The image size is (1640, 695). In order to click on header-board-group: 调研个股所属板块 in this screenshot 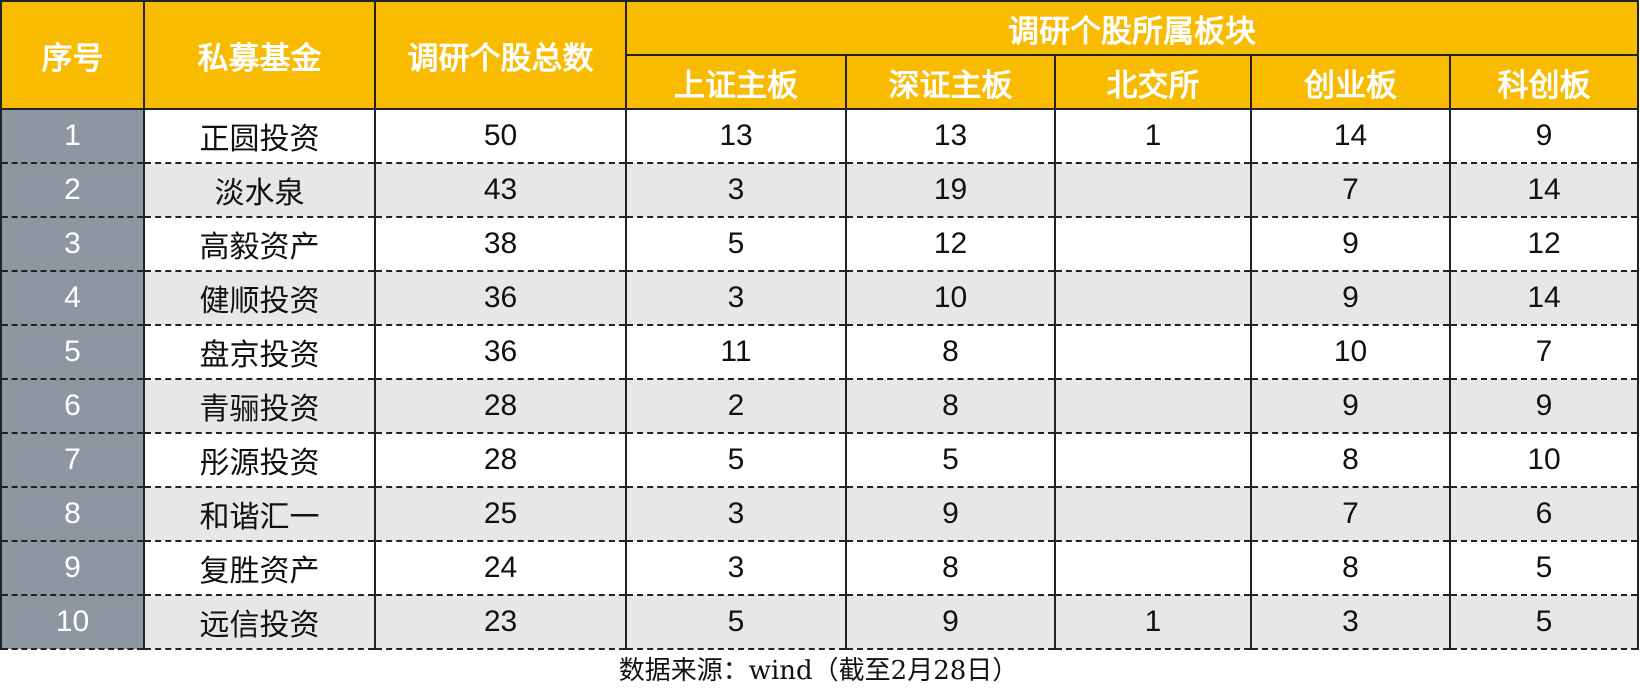, I will do `click(1132, 28)`.